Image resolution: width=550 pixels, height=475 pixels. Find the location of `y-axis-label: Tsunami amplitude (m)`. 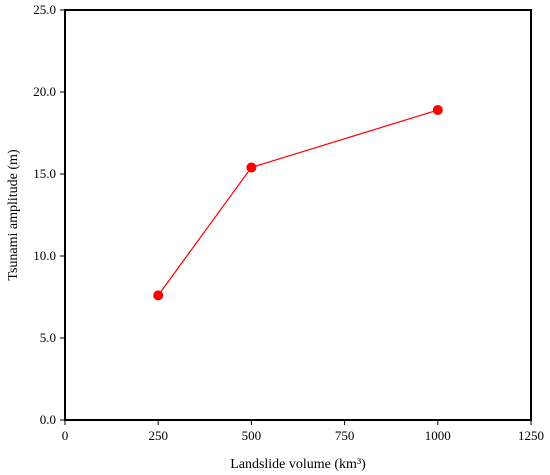

y-axis-label: Tsunami amplitude (m) is located at coordinates (13, 215).